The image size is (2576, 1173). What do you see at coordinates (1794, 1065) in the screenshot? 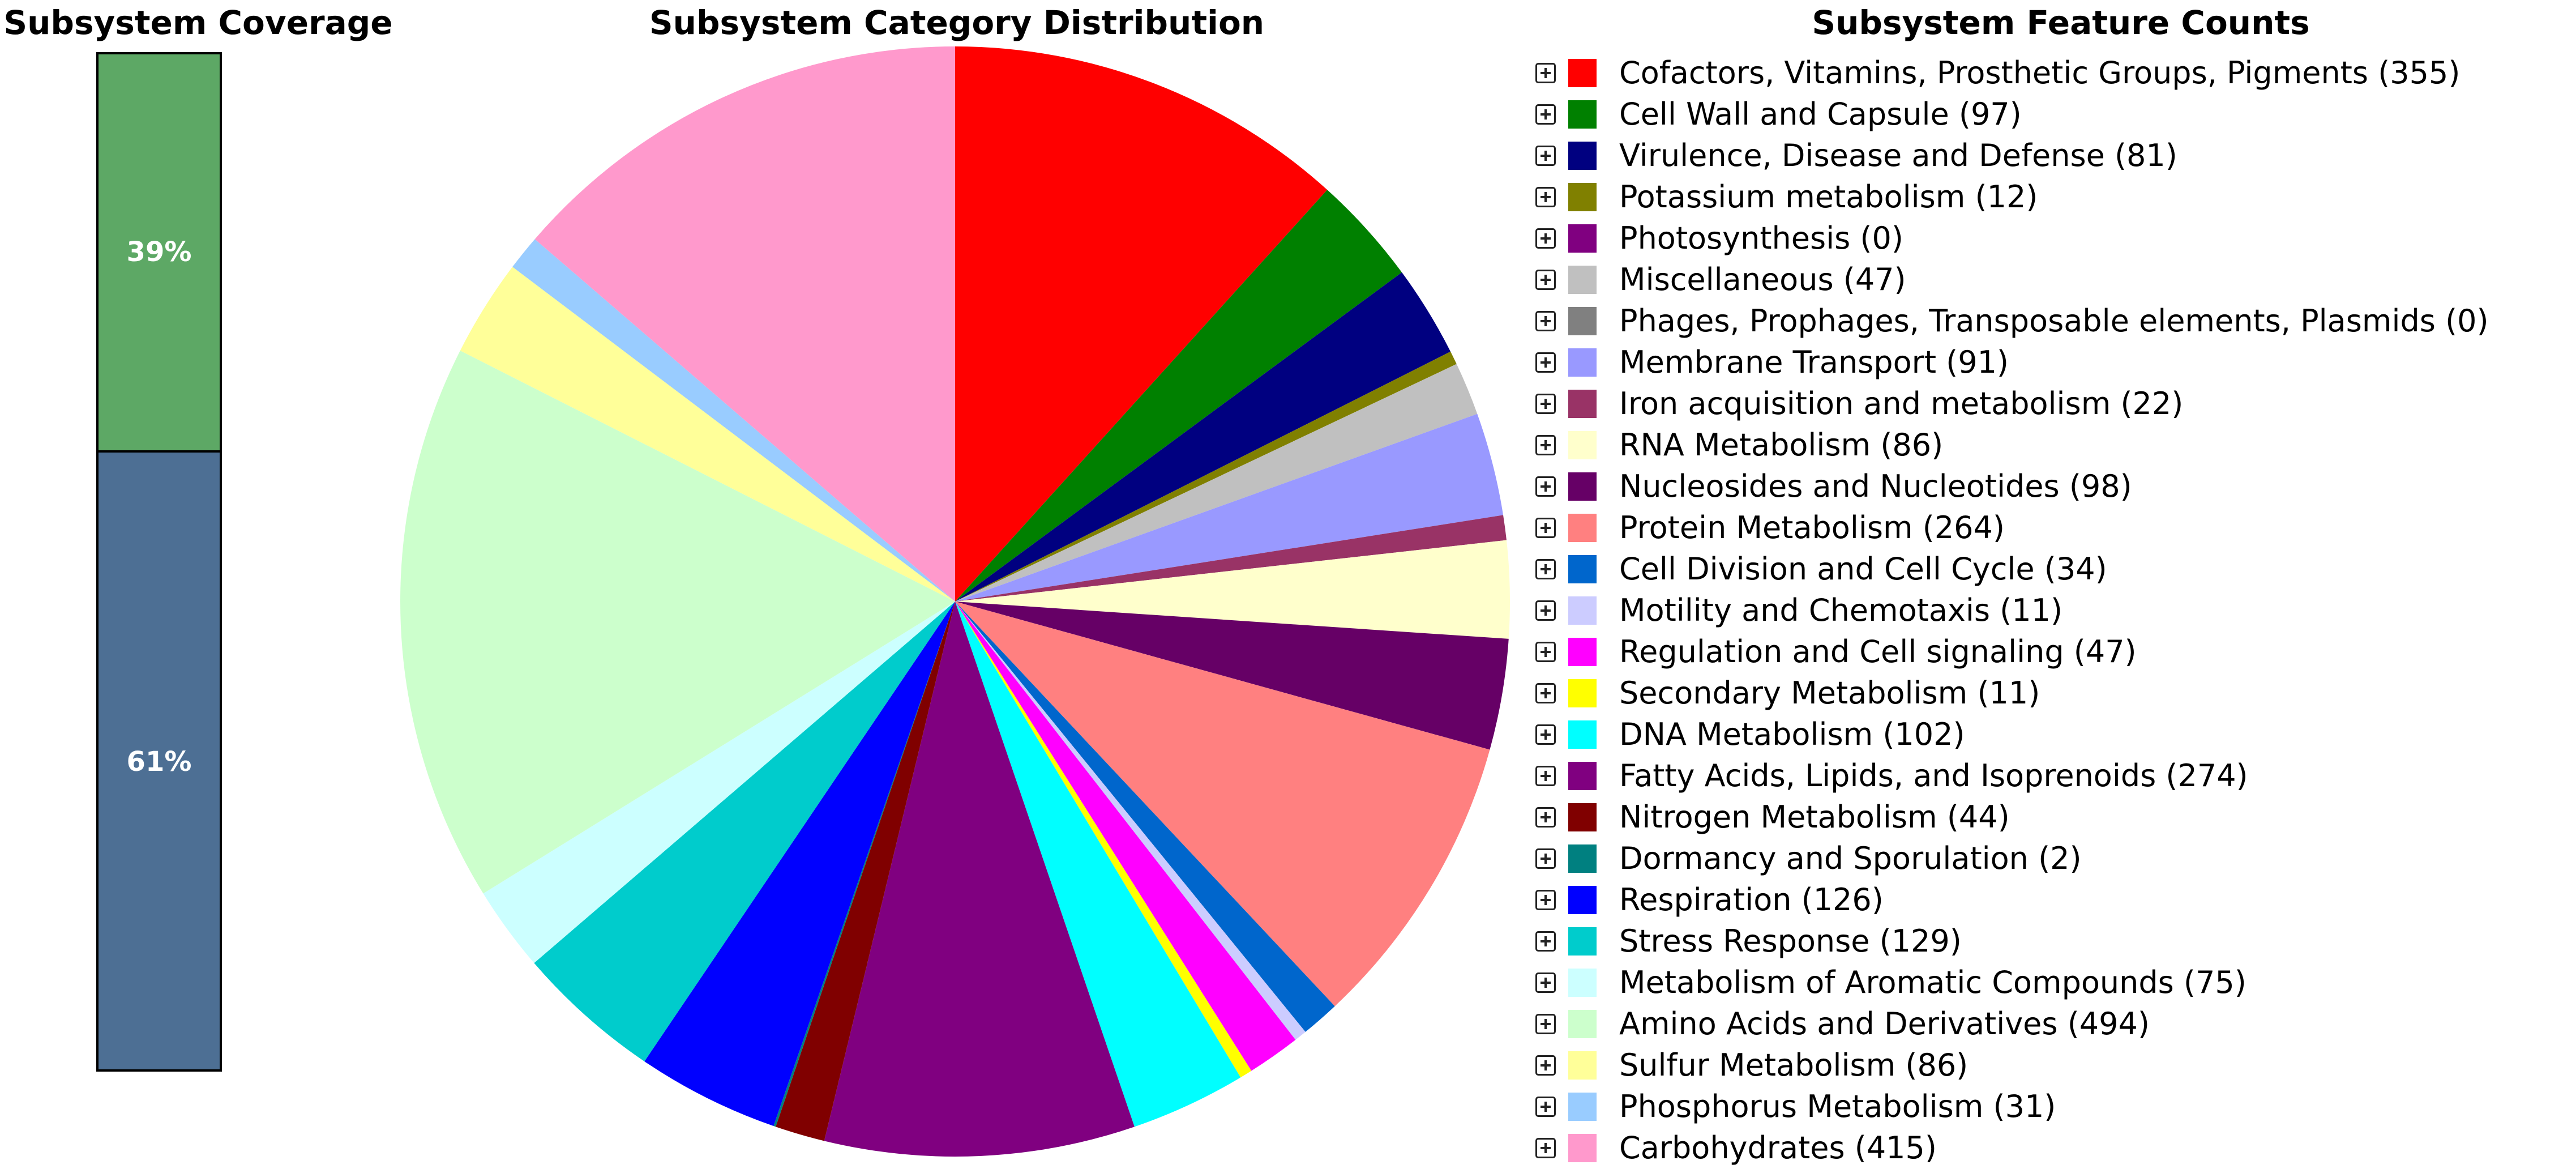
I see `legend-label: Sulfur Metabolism (86)` at bounding box center [1794, 1065].